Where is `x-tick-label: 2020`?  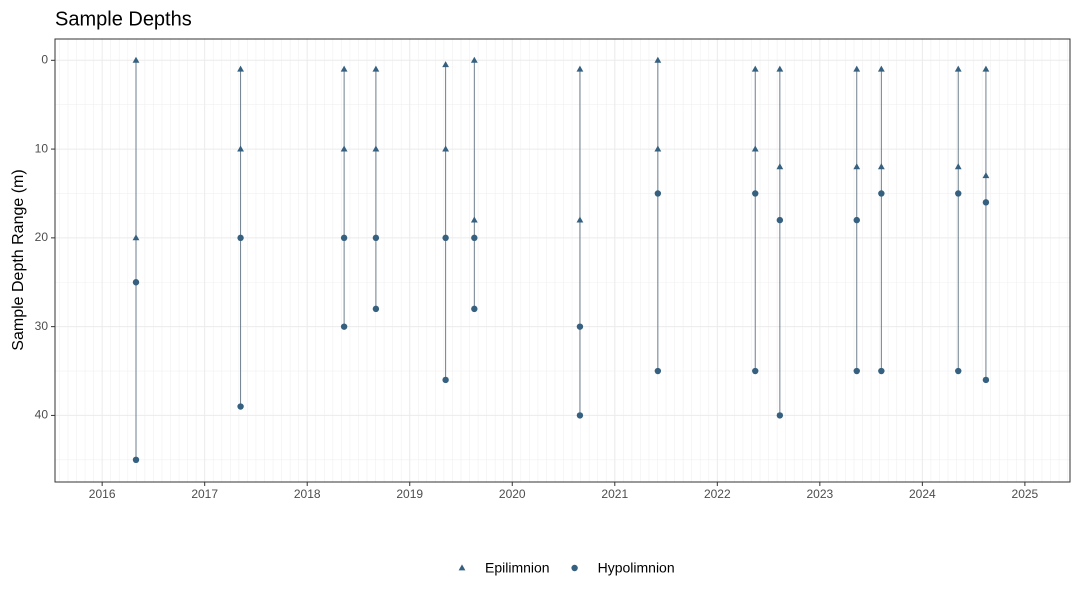 x-tick-label: 2020 is located at coordinates (512, 494).